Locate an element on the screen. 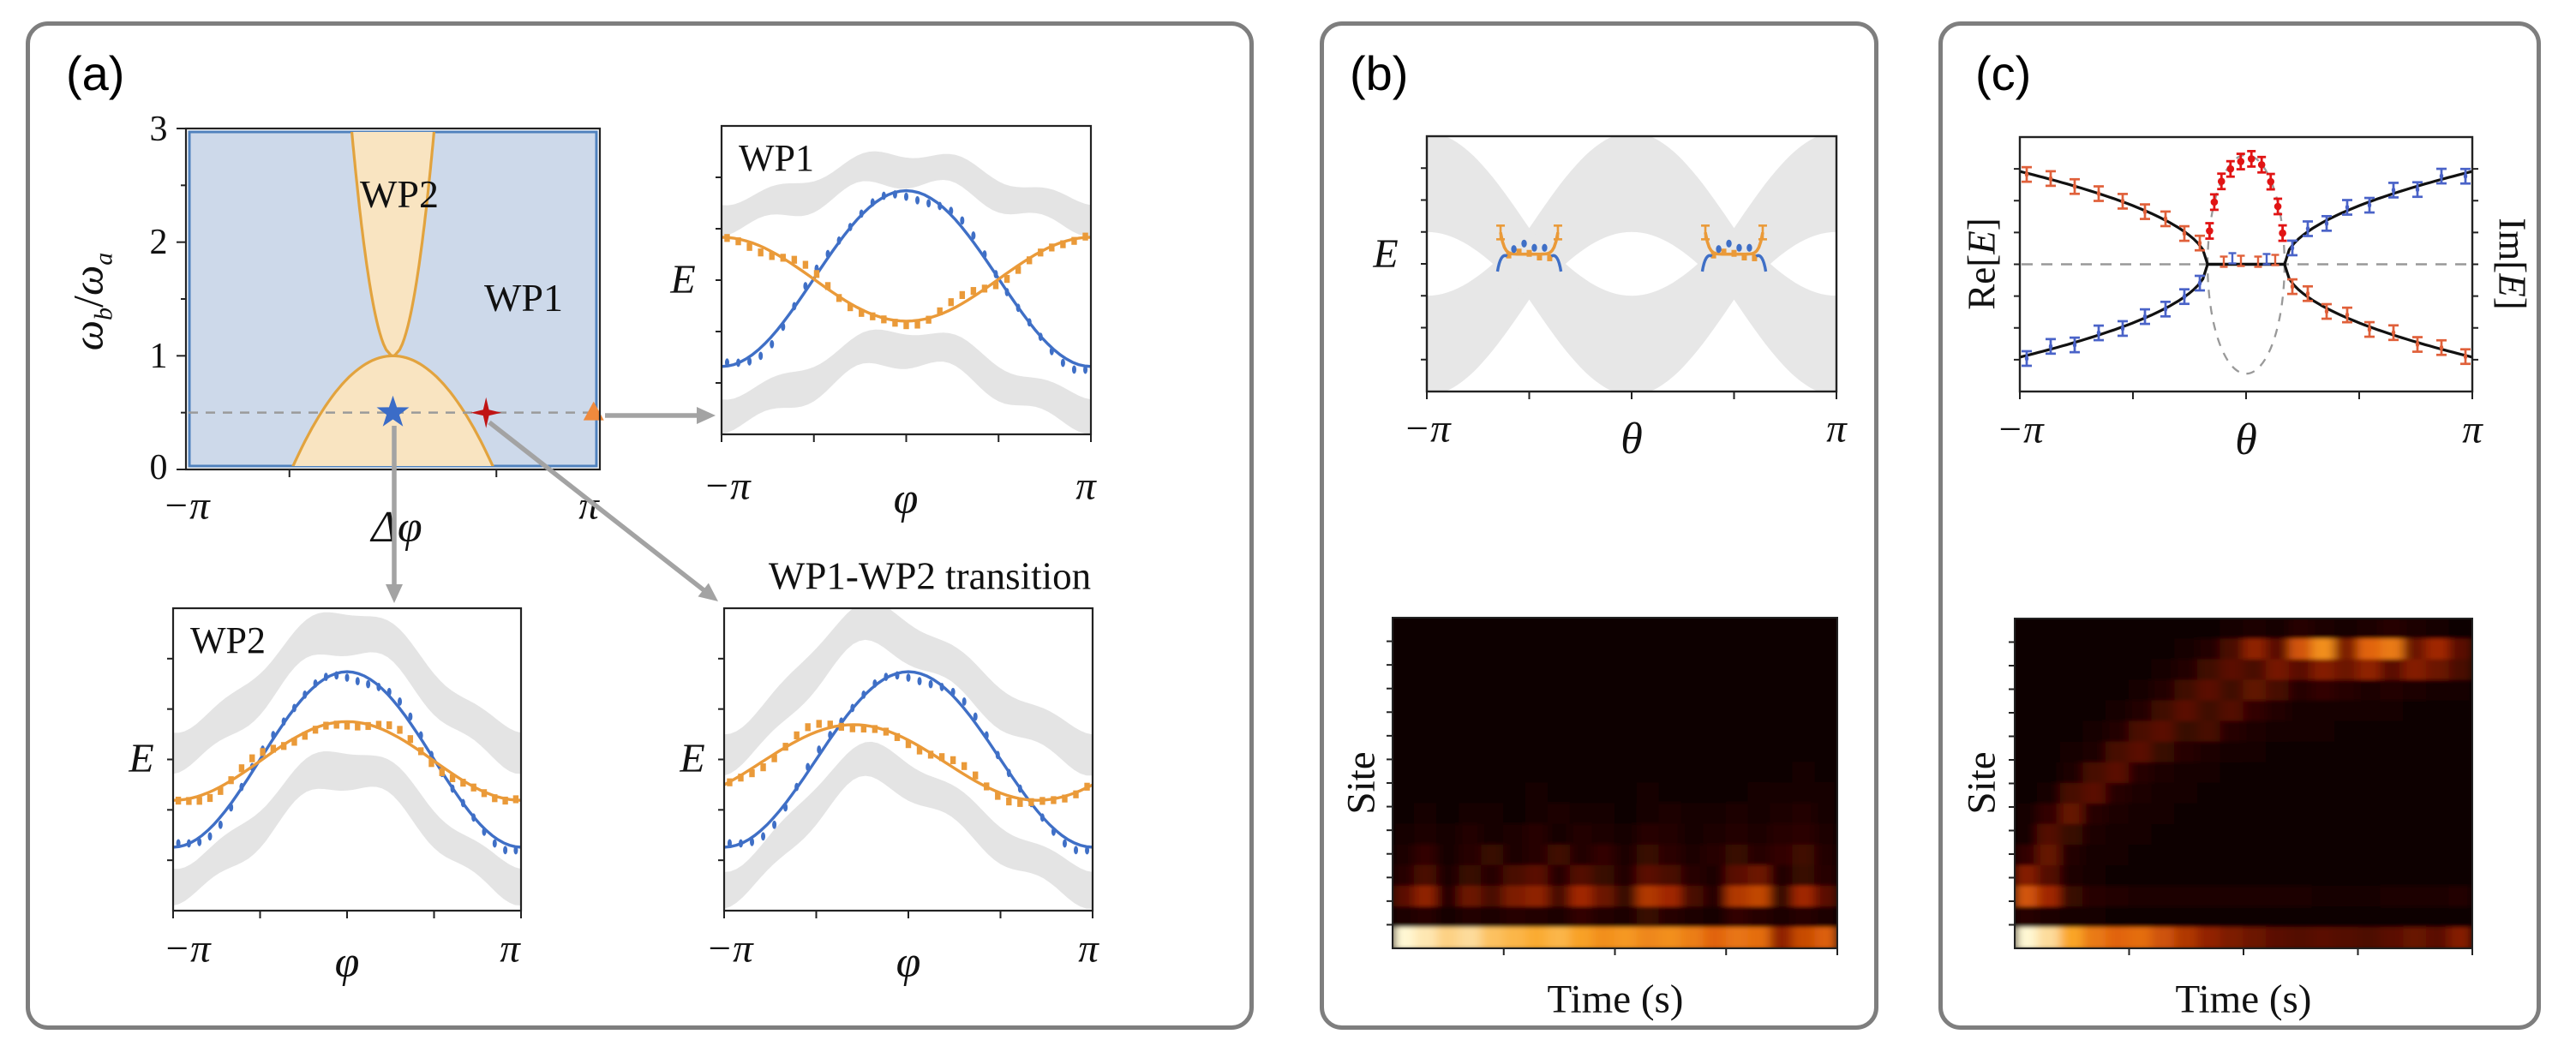  cheat-xlabel: Time (s) is located at coordinates (2243, 999).